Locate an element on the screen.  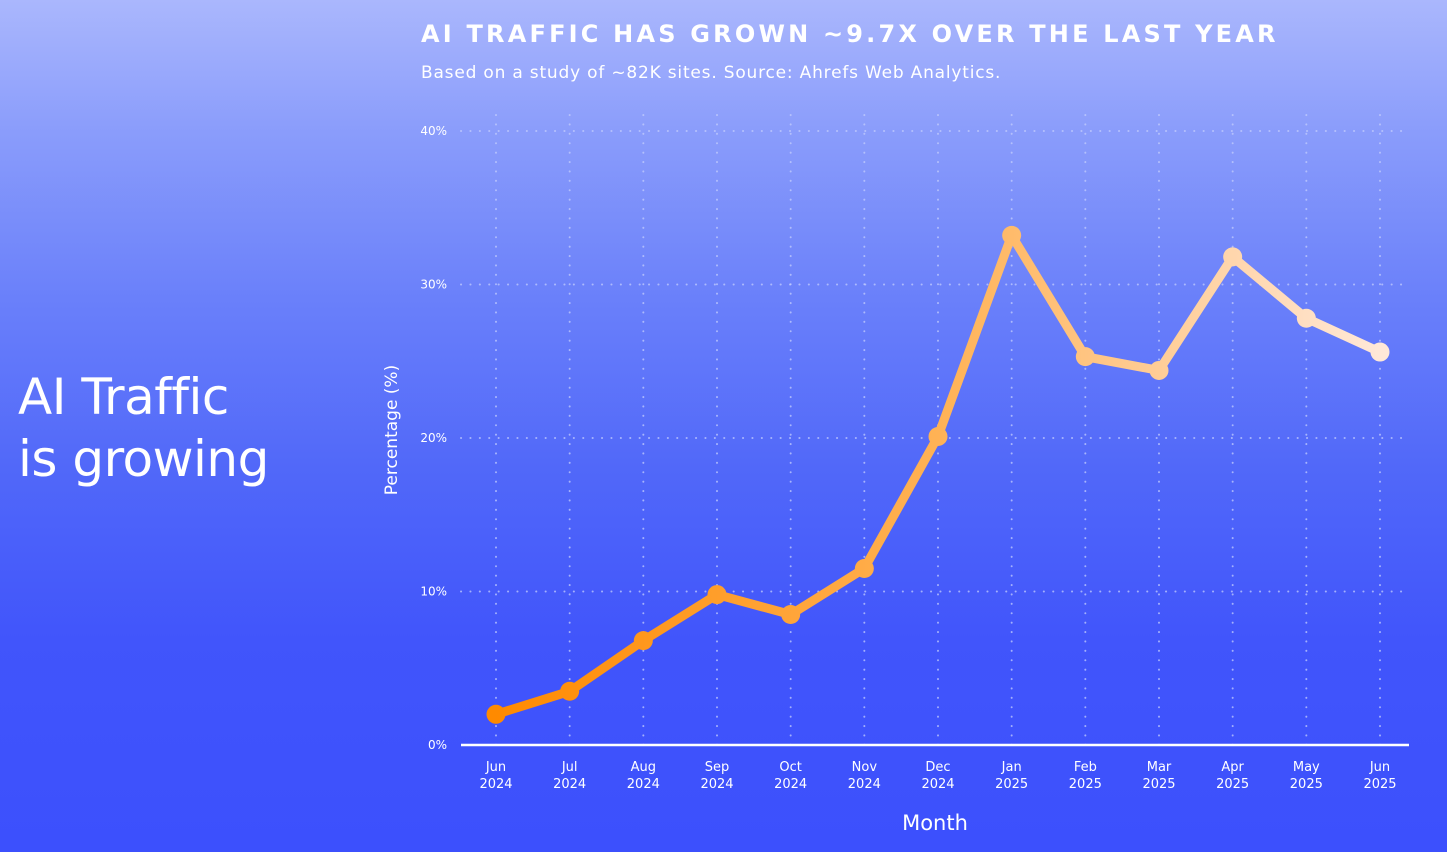
x-tick-label-month: May is located at coordinates (1306, 767).